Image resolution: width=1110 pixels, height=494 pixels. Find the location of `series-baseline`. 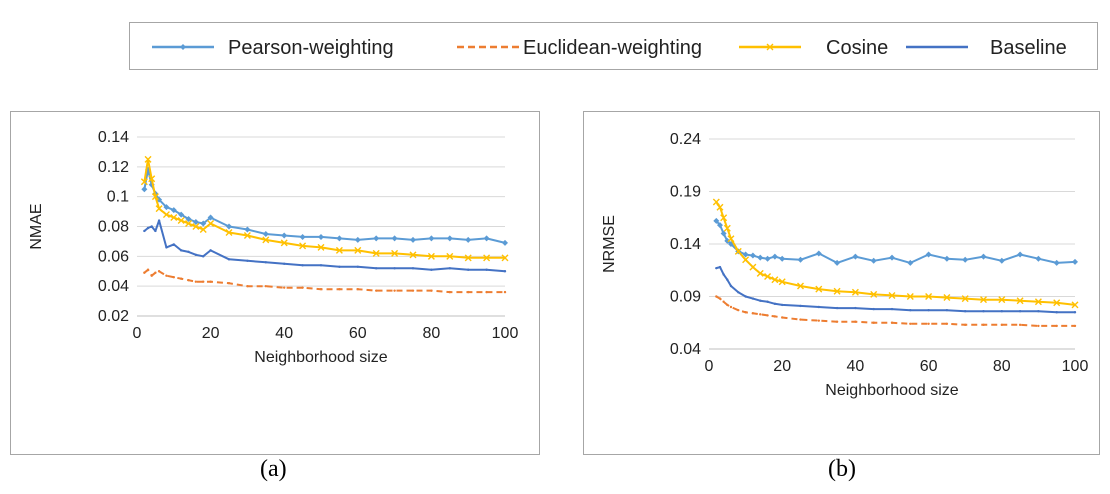

series-baseline is located at coordinates (325, 246).